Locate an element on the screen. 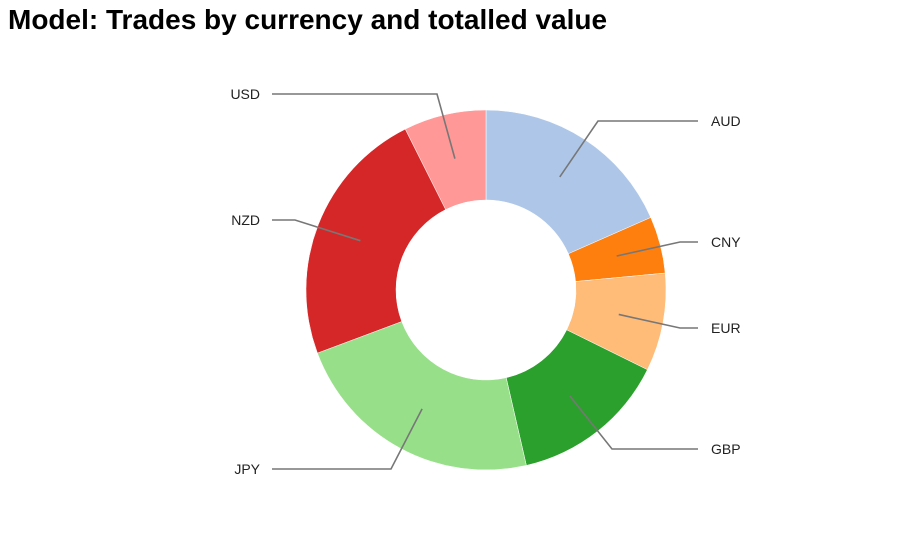 Image resolution: width=897 pixels, height=560 pixels. leader-line-usd is located at coordinates (364, 126).